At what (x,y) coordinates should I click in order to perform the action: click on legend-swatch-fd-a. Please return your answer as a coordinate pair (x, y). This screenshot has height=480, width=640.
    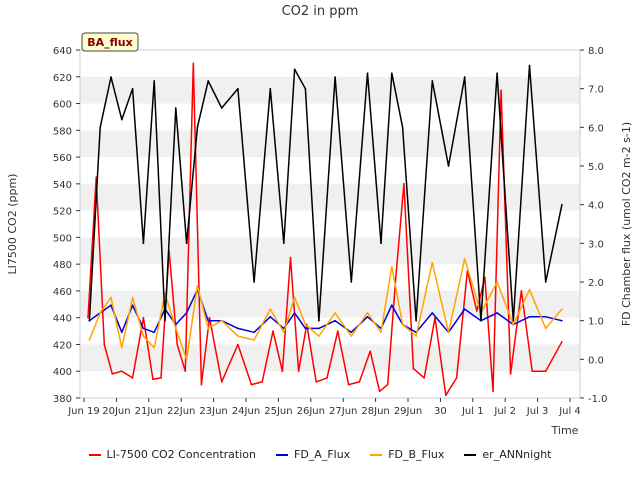
    Looking at the image, I should click on (282, 454).